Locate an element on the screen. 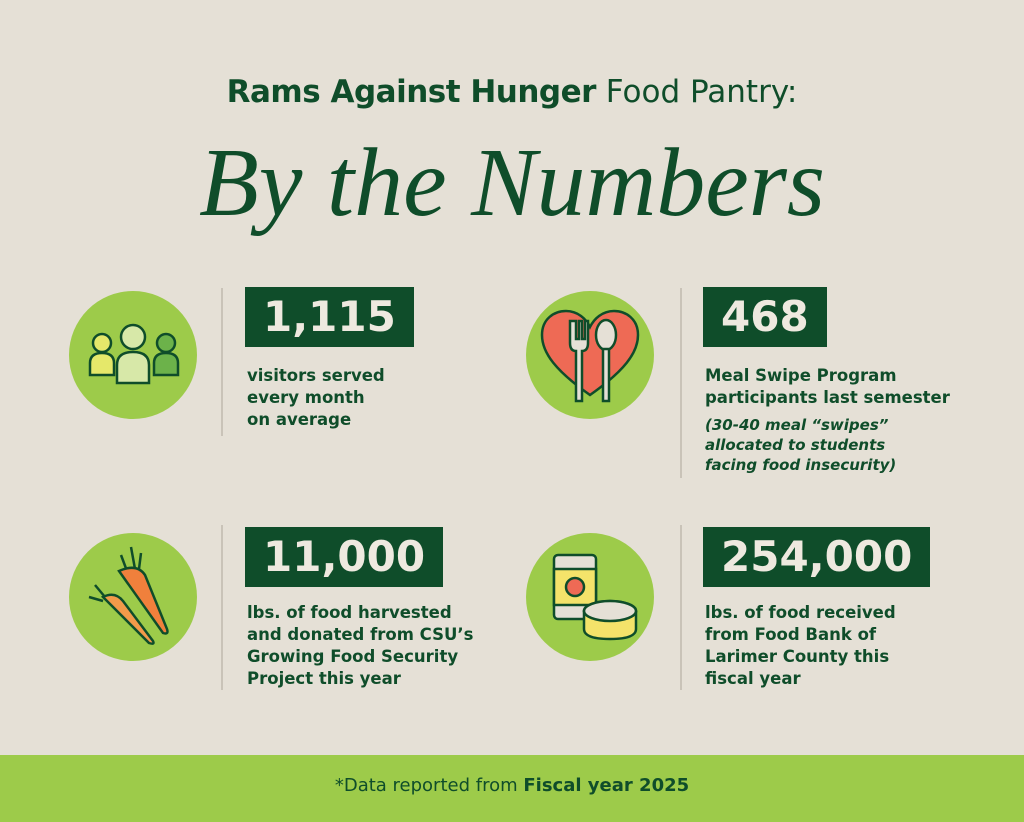  stat-number: 1,115 is located at coordinates (329, 317).